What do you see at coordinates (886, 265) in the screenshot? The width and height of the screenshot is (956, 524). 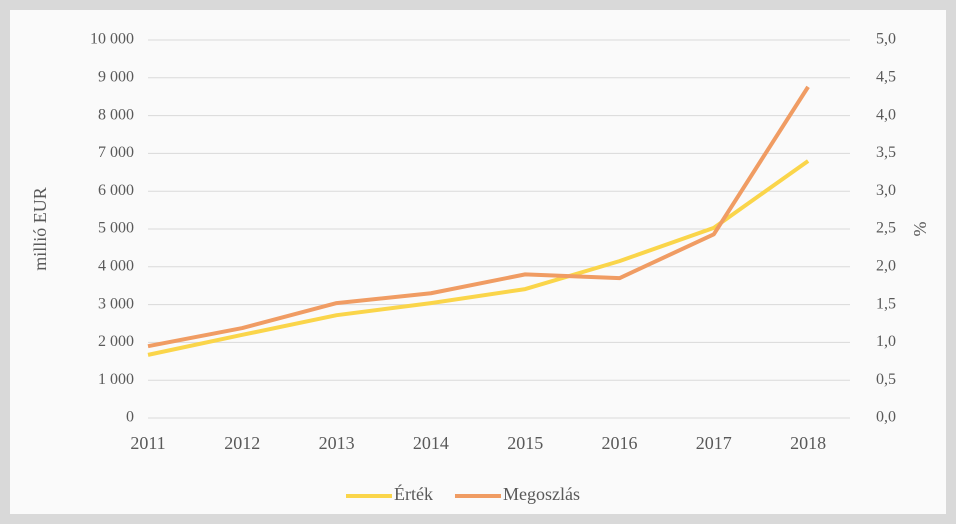 I see `y2-tick-label: 2,0` at bounding box center [886, 265].